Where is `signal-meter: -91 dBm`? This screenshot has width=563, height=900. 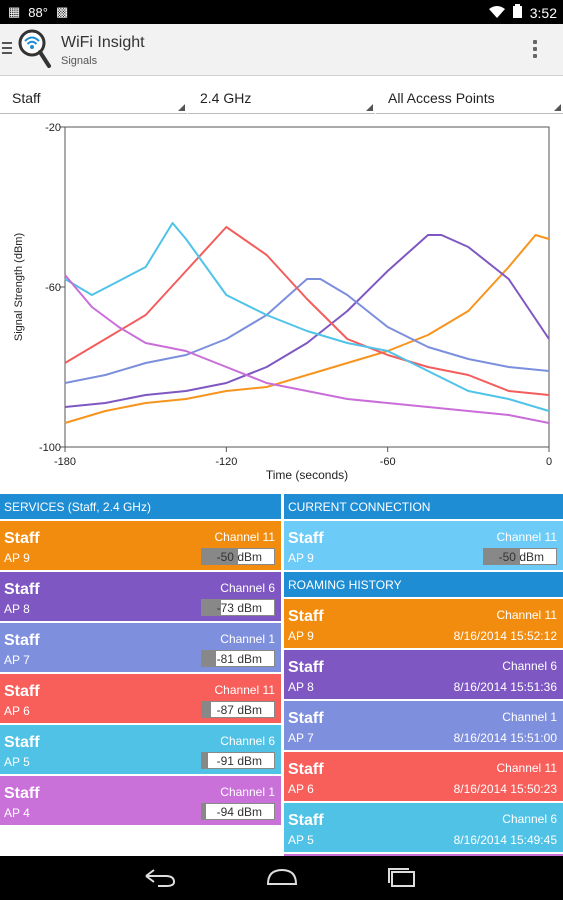 signal-meter: -91 dBm is located at coordinates (238, 760).